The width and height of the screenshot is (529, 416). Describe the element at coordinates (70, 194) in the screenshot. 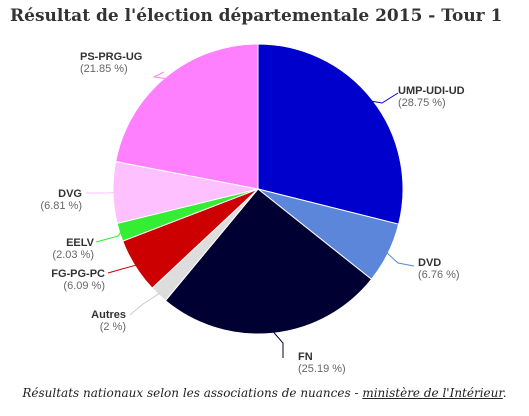

I see `slice-label-name: DVG` at that location.